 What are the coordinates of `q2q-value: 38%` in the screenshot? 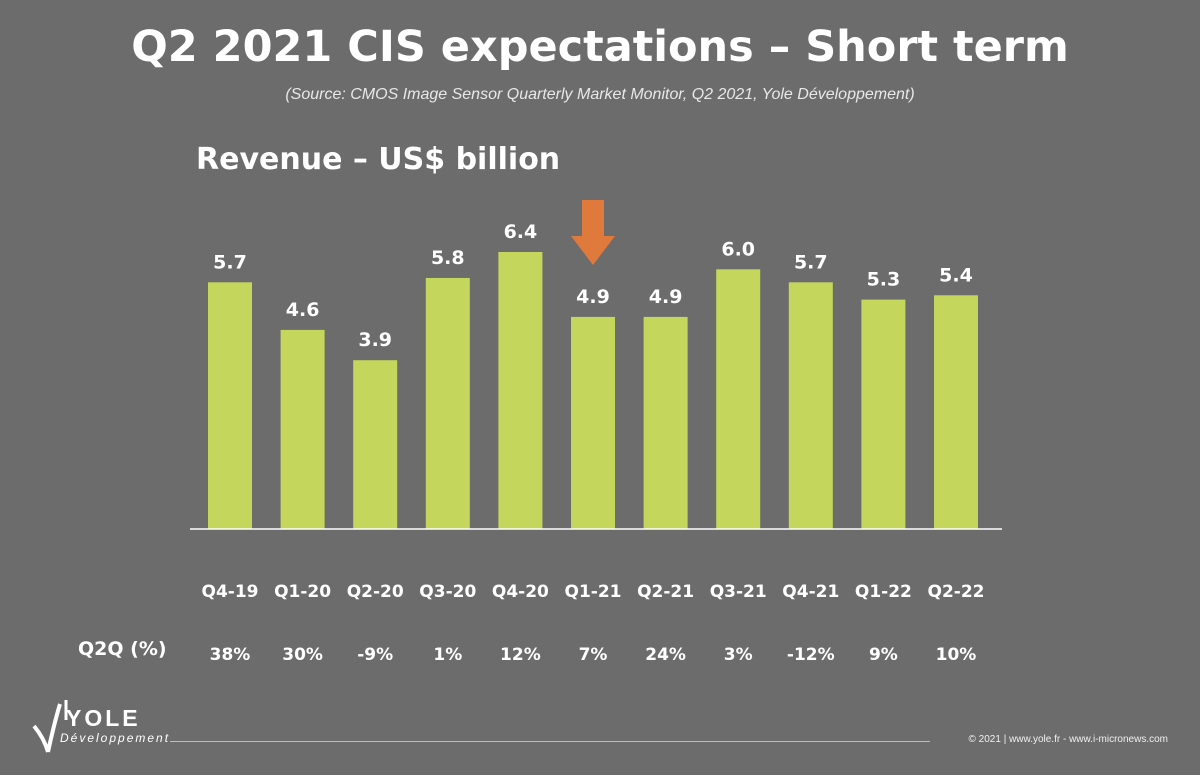 It's located at (230, 655).